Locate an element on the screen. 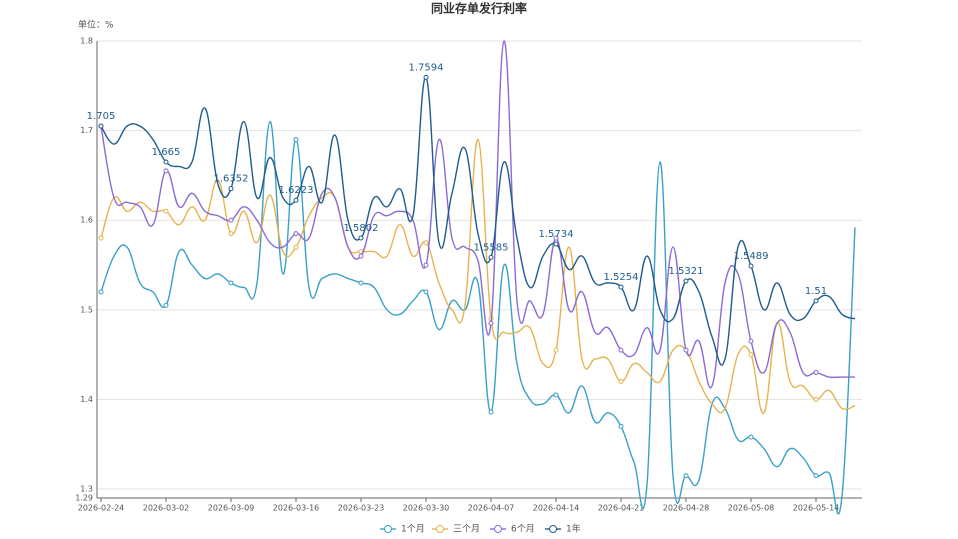  legend-label: 1年 is located at coordinates (573, 529).